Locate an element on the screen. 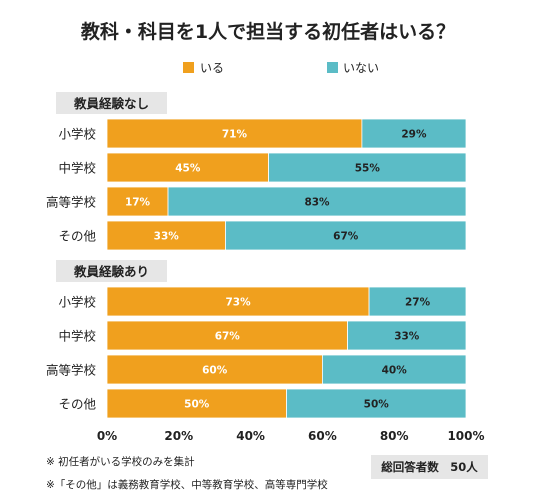 This screenshot has width=536, height=503. x-tick-label: 40% is located at coordinates (250, 436).